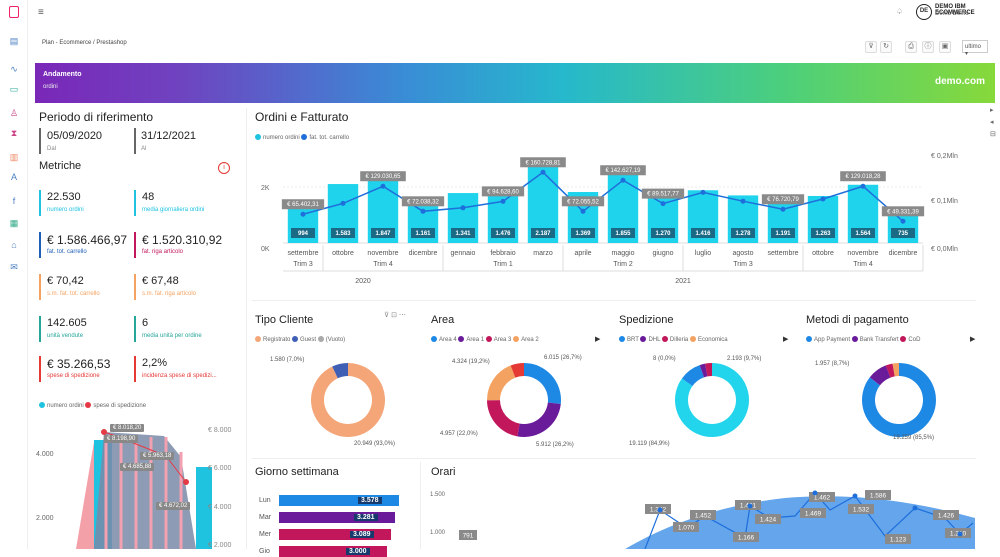  I want to click on weekday-value: 3.000, so click(358, 551).